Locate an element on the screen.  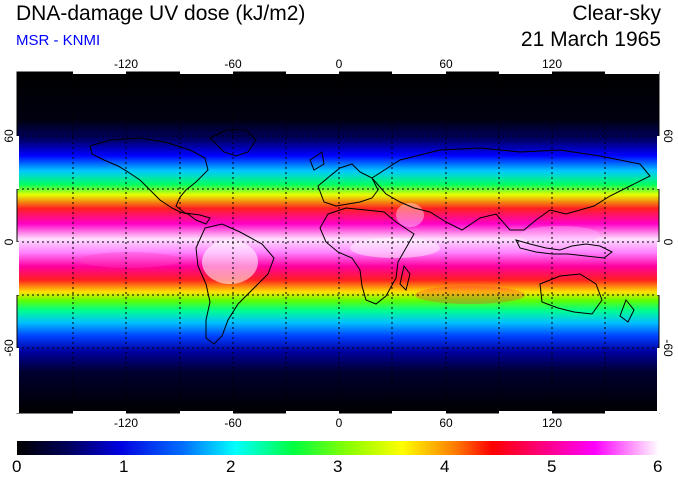
lon-tick-bottom: 60 is located at coordinates (446, 423).